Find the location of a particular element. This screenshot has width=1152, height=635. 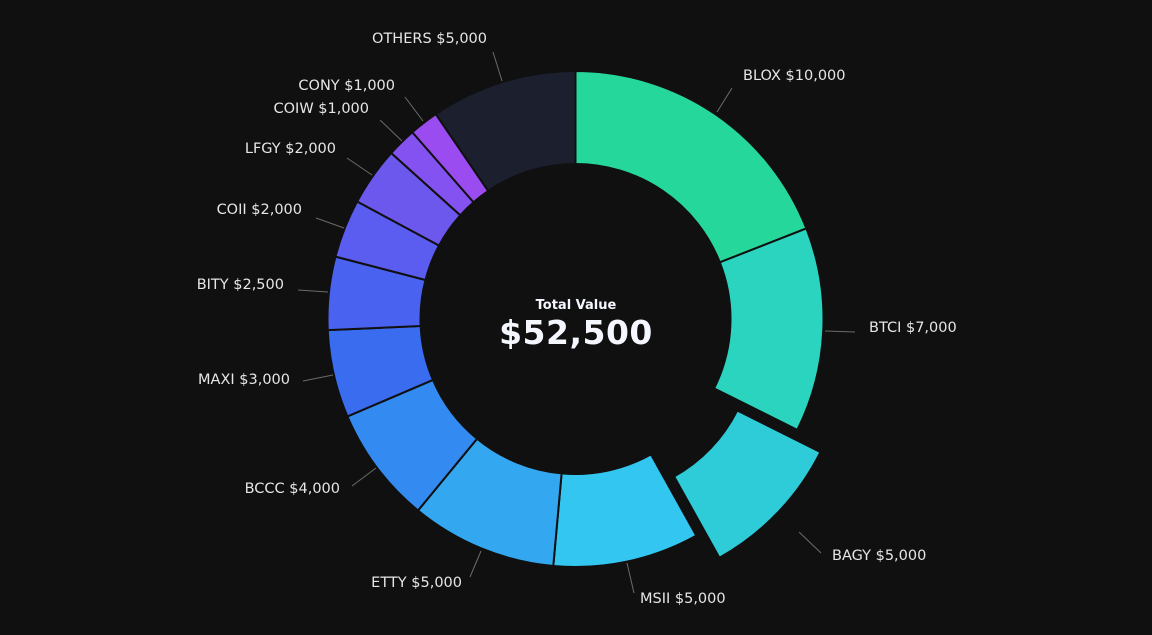

segment-btci is located at coordinates (768, 329).